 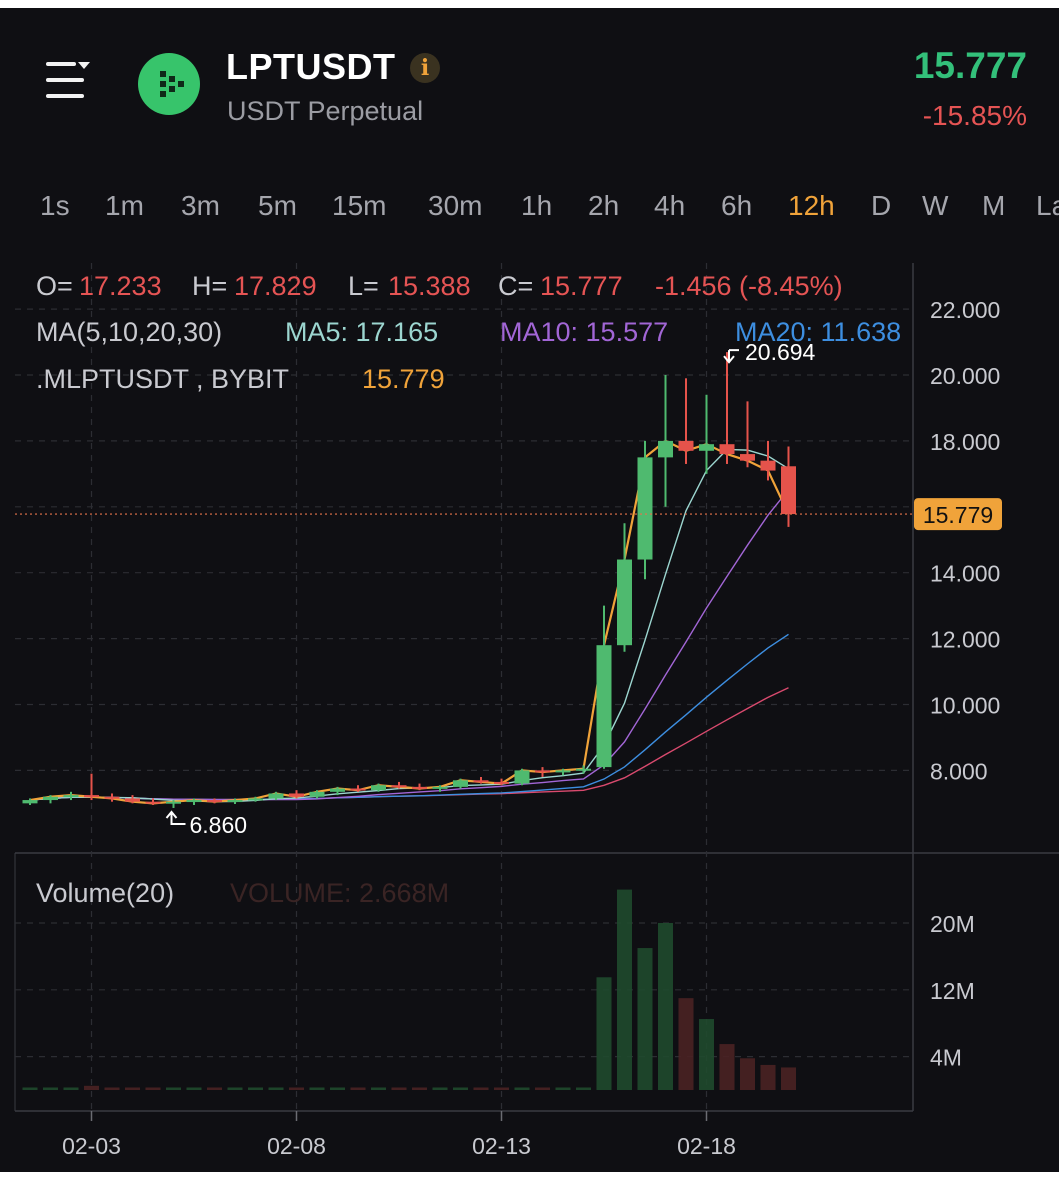 I want to click on ohlc-change: -1.456 (-8.45%), so click(x=749, y=286).